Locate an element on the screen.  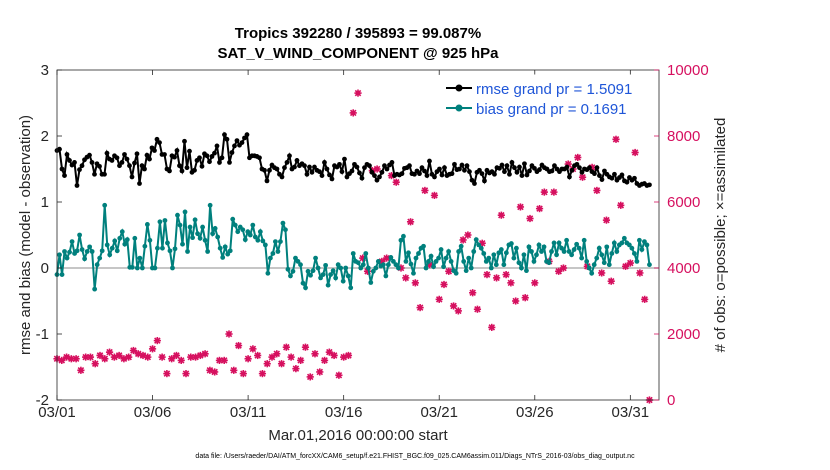
y-tick-label: 1 is located at coordinates (45, 202).